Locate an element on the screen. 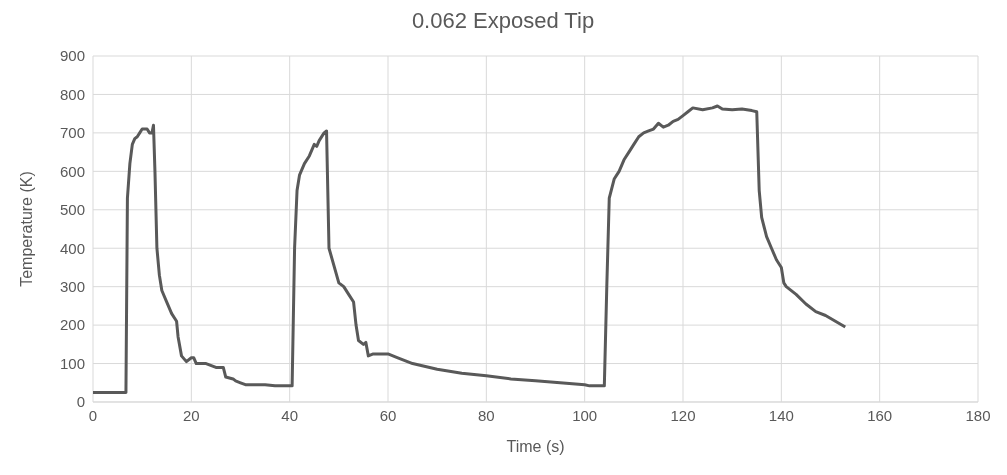 Image resolution: width=1007 pixels, height=475 pixels. x-tick-label: 160 is located at coordinates (880, 415).